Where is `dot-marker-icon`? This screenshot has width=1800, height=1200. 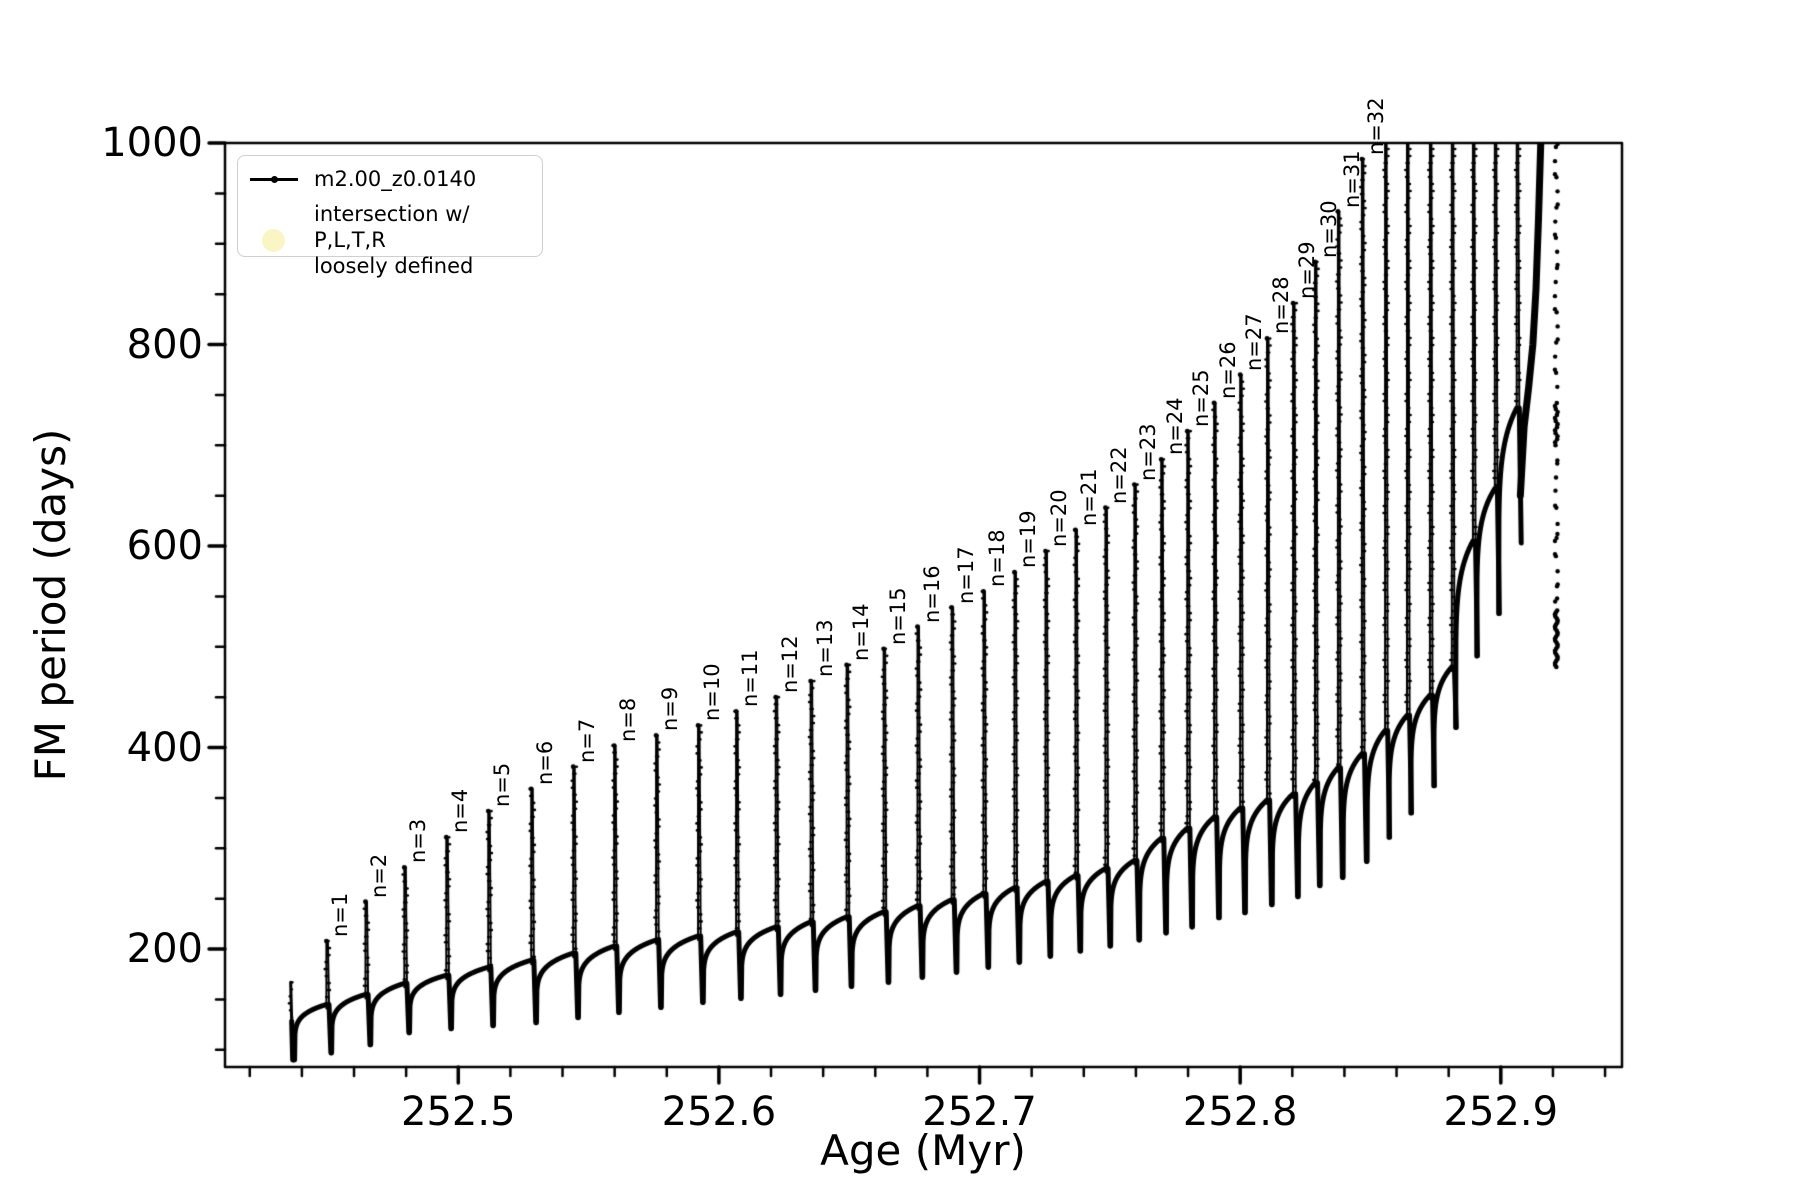 dot-marker-icon is located at coordinates (274, 179).